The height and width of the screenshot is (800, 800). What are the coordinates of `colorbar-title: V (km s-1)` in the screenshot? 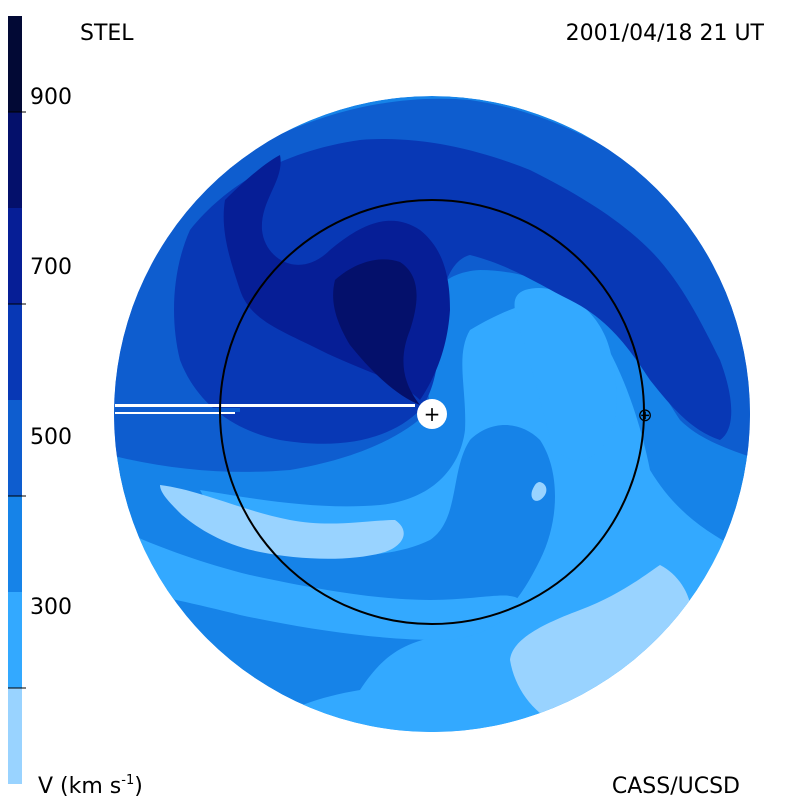 It's located at (90, 786).